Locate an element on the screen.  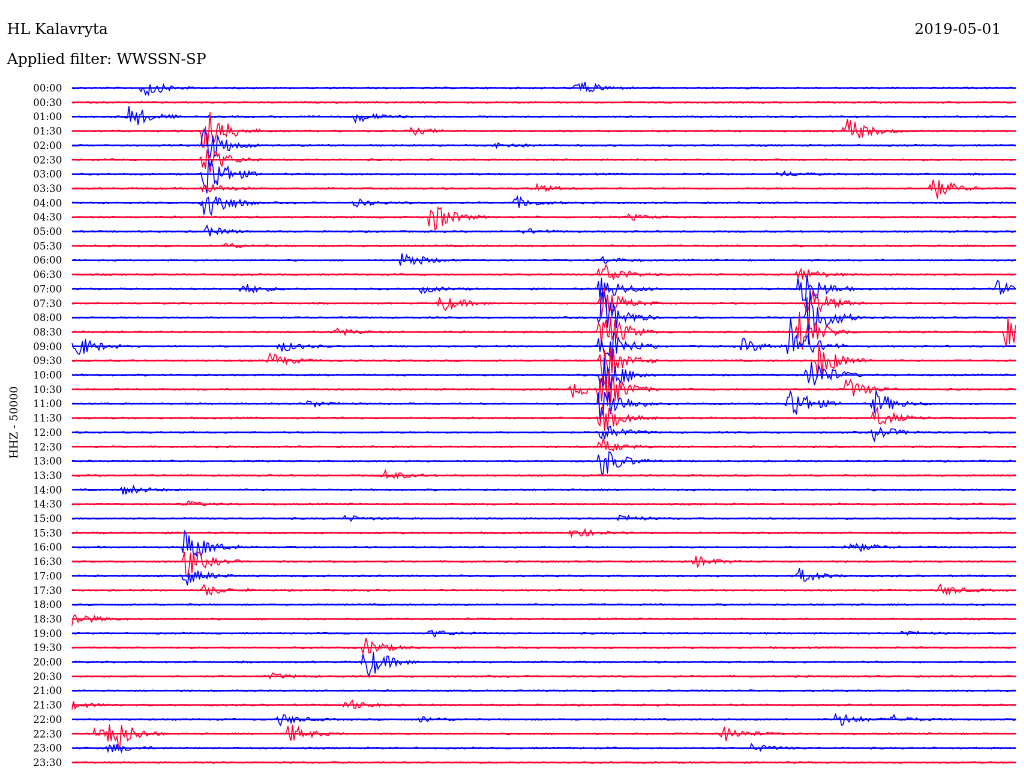
time-label: 01:30 is located at coordinates (47, 132).